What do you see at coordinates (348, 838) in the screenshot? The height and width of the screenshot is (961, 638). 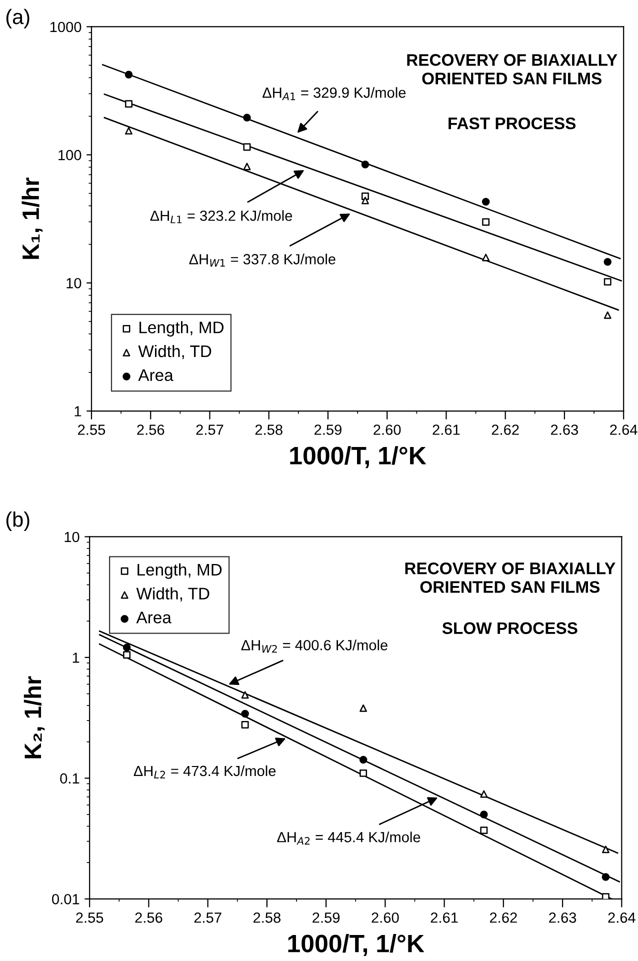 I see `annotation: ΔH$_{A2}$ = 445.4 KJ/mole` at bounding box center [348, 838].